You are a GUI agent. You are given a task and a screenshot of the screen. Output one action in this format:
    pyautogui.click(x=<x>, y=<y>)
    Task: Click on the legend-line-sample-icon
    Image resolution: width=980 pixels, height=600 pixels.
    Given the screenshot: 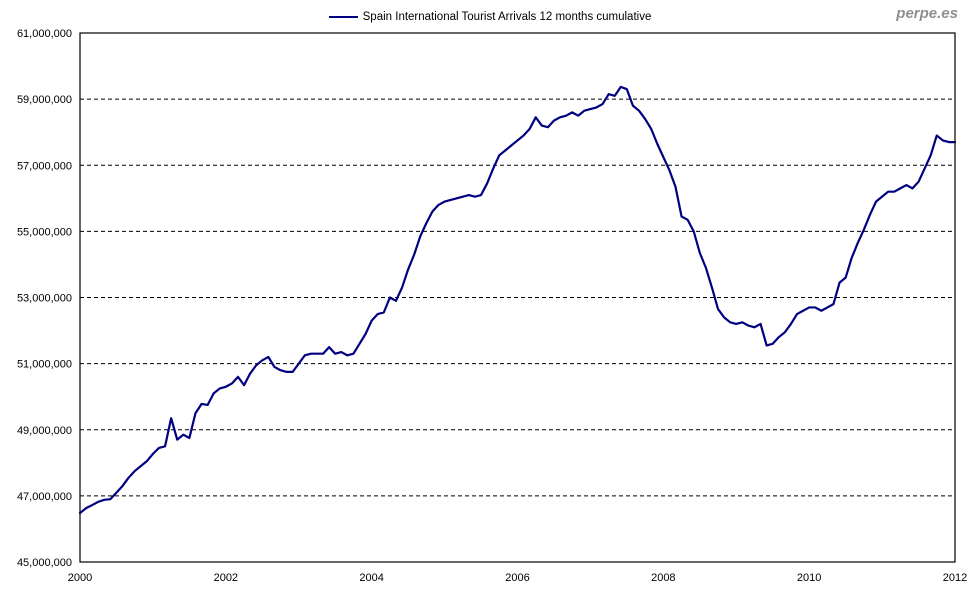 What is the action you would take?
    pyautogui.click(x=343, y=17)
    